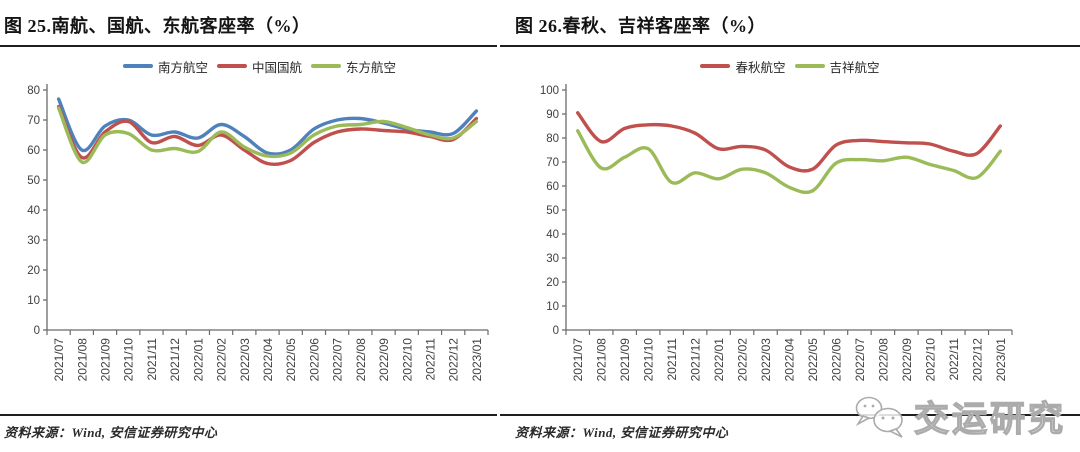 The width and height of the screenshot is (1080, 452). Describe the element at coordinates (790, 25) in the screenshot. I see `figure-26-title-row: 图 26.春秋、吉祥客座率（%）` at that location.